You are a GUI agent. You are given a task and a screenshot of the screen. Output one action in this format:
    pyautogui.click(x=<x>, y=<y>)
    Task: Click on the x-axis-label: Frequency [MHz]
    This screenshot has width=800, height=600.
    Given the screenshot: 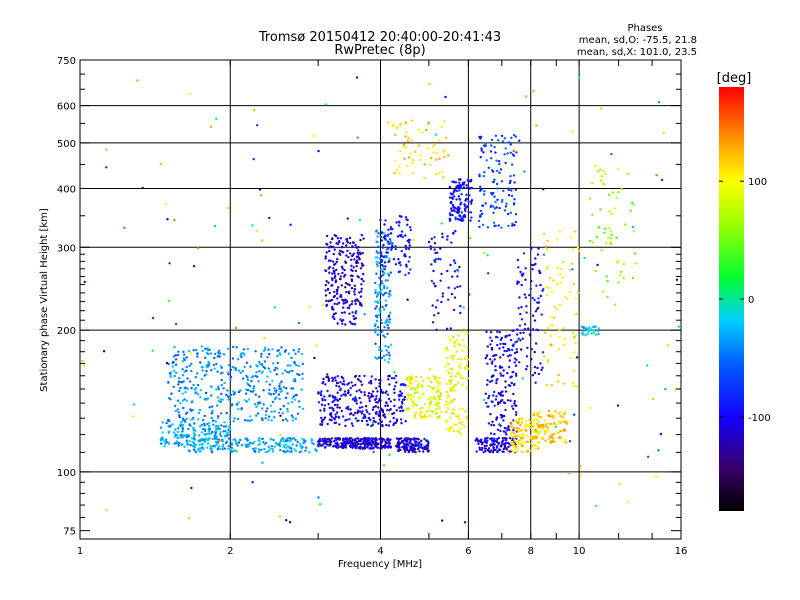 What is the action you would take?
    pyautogui.click(x=380, y=564)
    